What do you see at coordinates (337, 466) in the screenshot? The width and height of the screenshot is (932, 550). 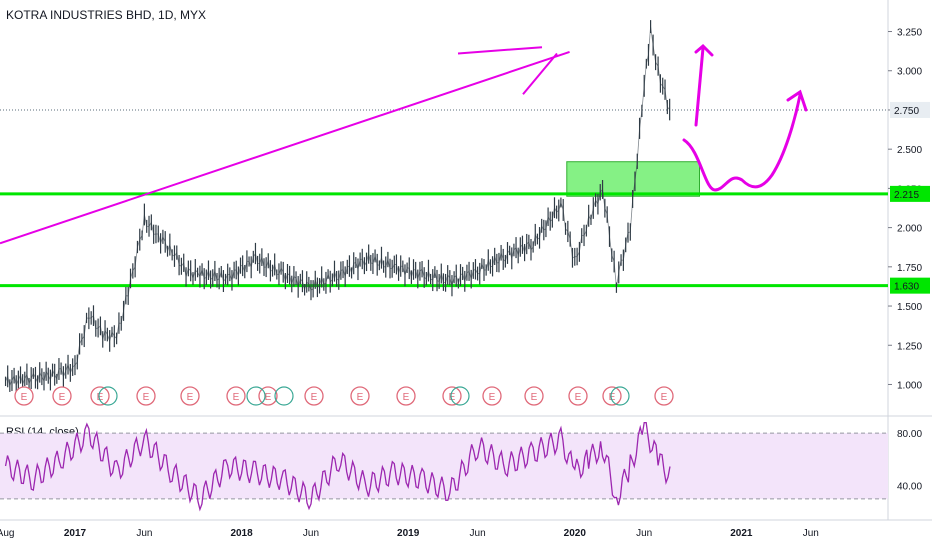 I see `rsi-line` at bounding box center [337, 466].